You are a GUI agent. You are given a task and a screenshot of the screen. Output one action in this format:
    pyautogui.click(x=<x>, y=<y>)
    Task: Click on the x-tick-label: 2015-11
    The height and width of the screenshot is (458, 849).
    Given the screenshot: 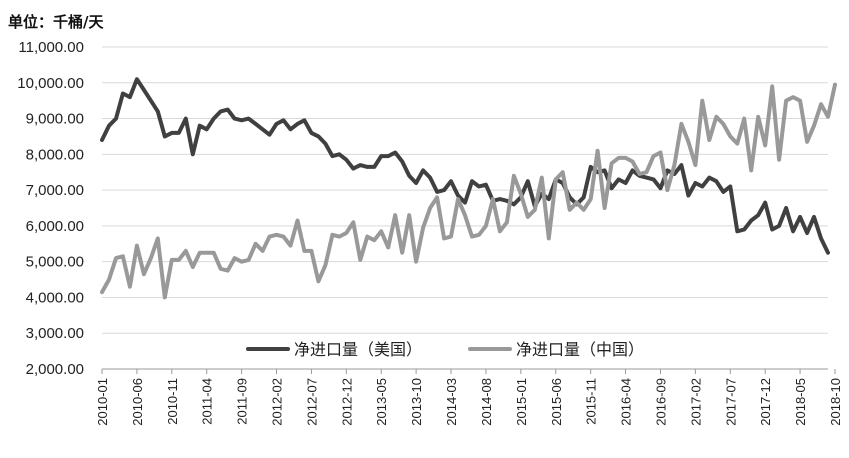 What is the action you would take?
    pyautogui.click(x=591, y=401)
    